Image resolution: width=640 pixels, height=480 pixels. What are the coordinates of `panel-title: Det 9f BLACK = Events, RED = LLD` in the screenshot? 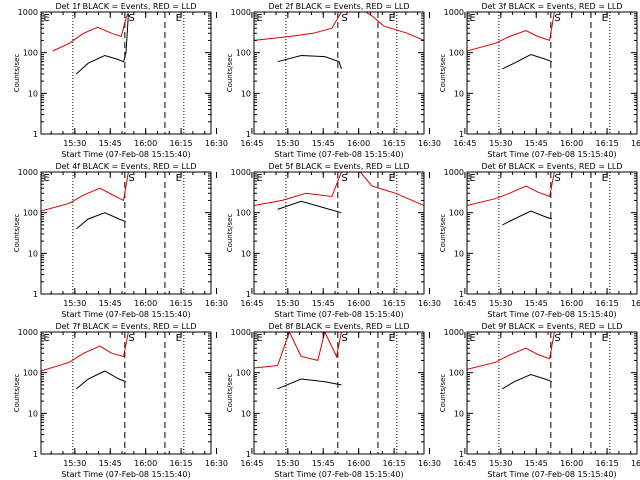 It's located at (551, 326).